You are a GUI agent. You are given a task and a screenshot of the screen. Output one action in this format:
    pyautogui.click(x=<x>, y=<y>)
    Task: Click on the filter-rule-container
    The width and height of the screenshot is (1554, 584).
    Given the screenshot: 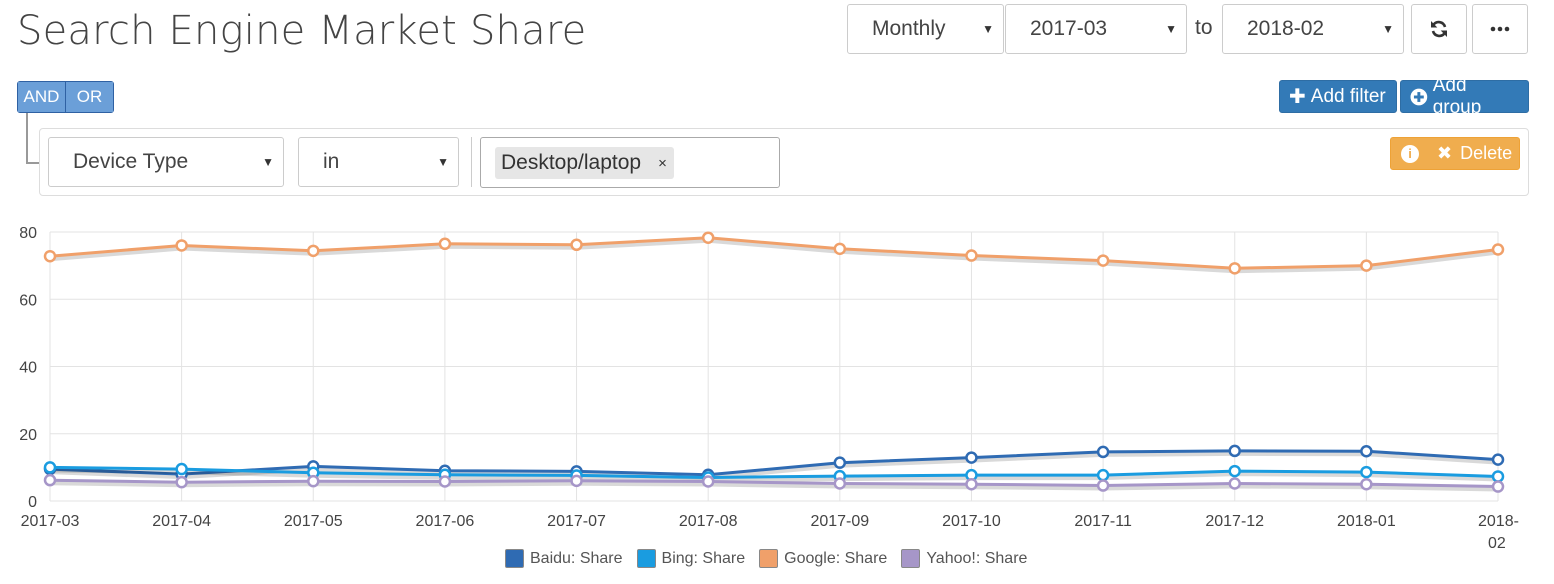 What is the action you would take?
    pyautogui.click(x=784, y=162)
    